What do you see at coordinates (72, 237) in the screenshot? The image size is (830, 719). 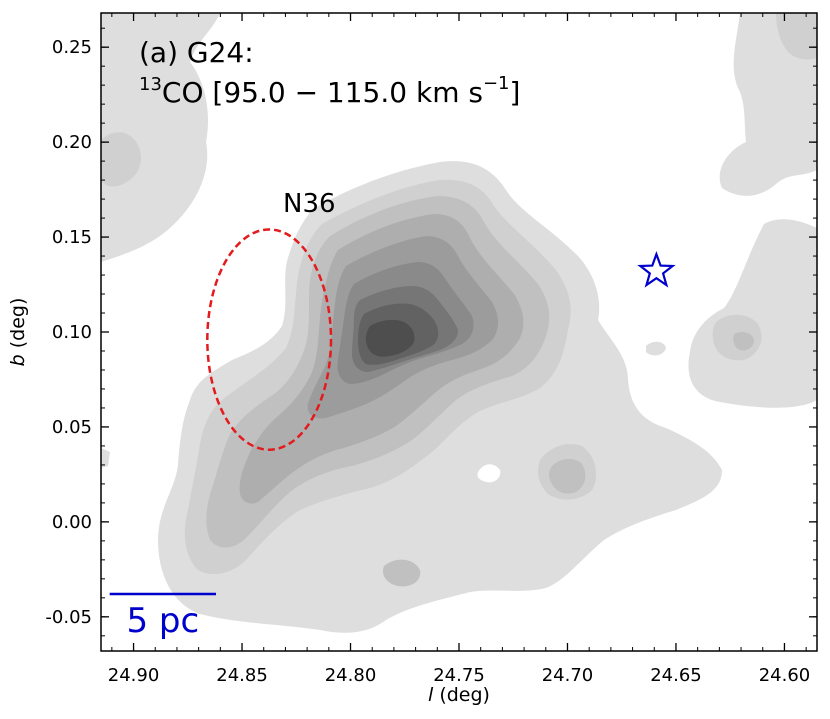 I see `y-tick-label: 0.15` at bounding box center [72, 237].